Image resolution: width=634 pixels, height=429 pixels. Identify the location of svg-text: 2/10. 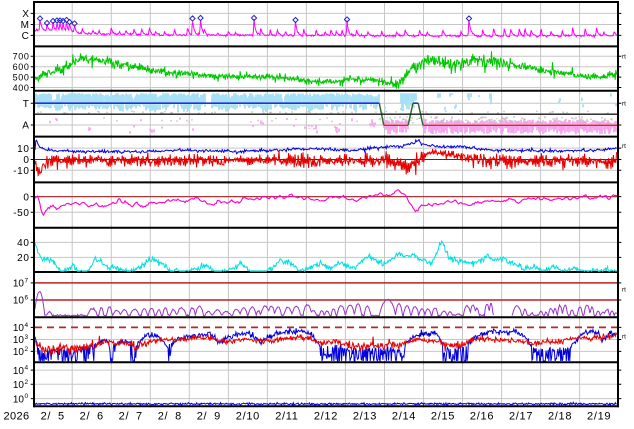
(248, 416).